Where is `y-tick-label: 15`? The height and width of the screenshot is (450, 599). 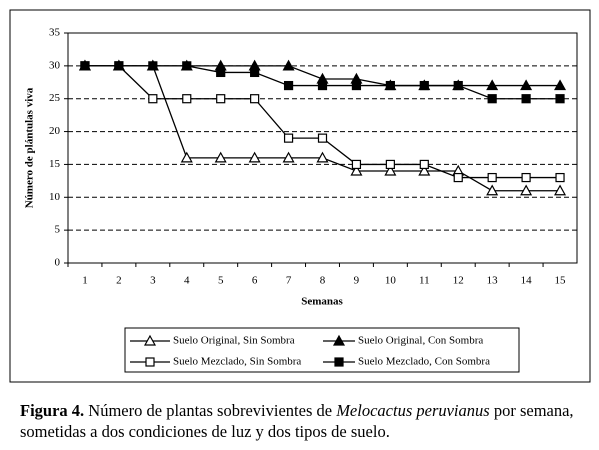 y-tick-label: 15 is located at coordinates (55, 164).